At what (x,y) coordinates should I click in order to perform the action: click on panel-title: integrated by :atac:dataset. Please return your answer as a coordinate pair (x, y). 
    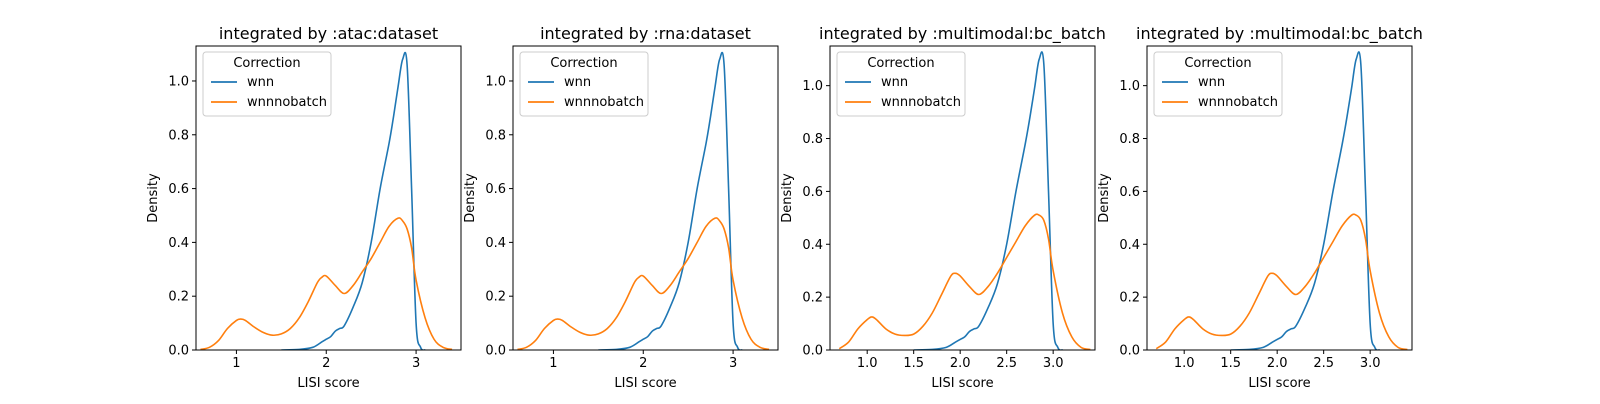
    Looking at the image, I should click on (328, 33).